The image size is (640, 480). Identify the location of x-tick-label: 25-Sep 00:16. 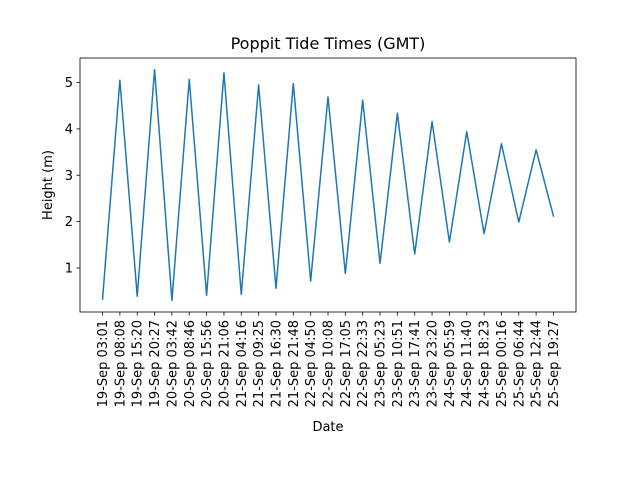
(502, 363).